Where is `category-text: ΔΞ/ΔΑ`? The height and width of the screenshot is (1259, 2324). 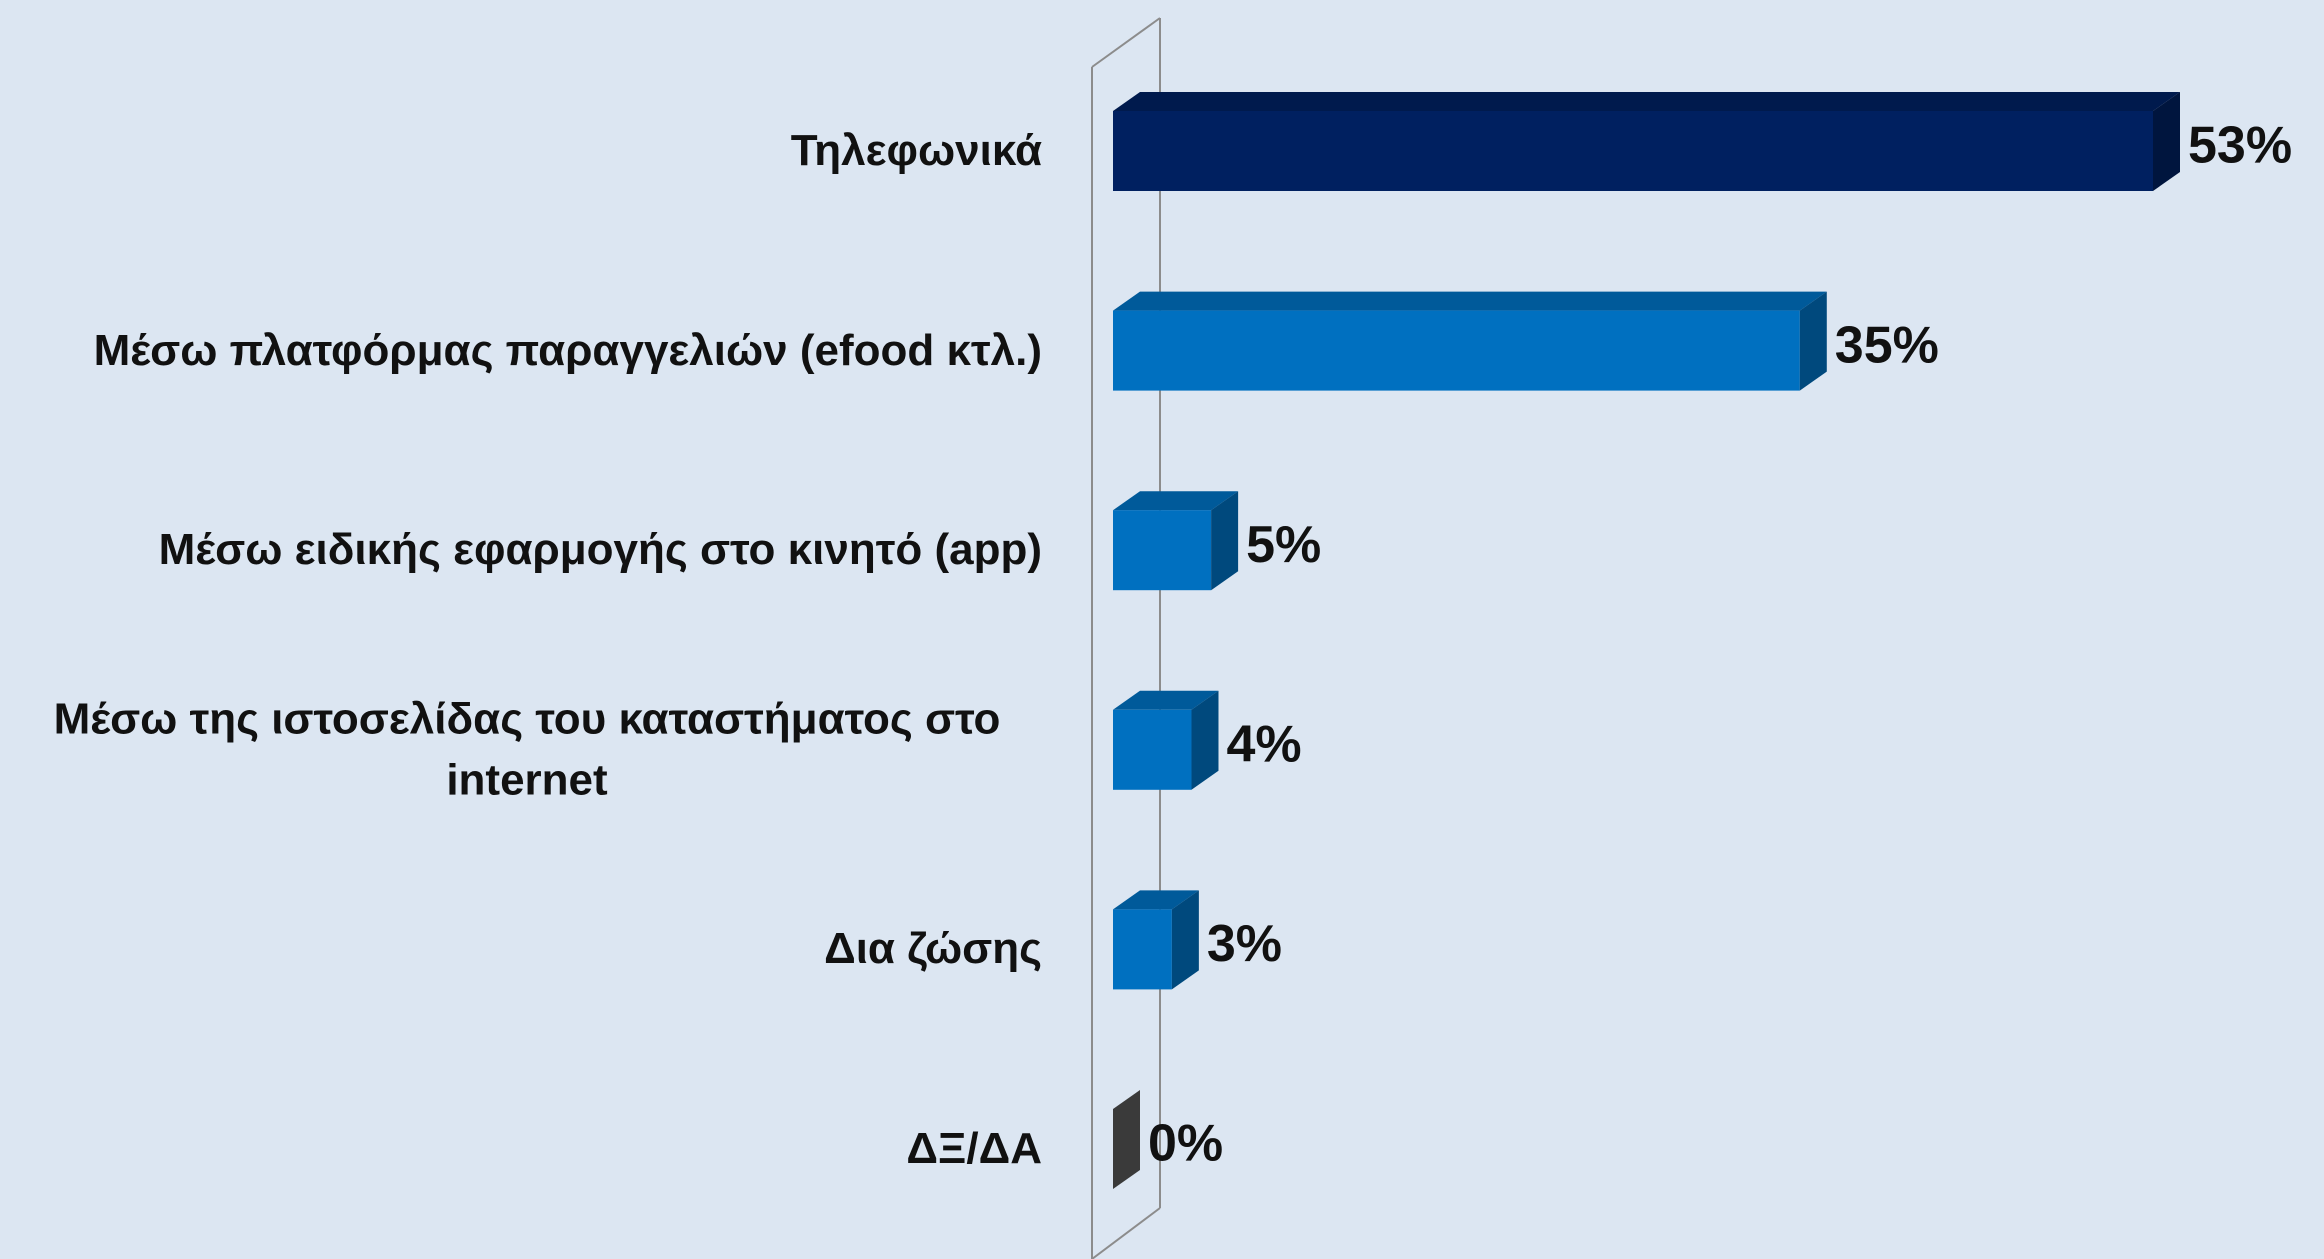 category-text: ΔΞ/ΔΑ is located at coordinates (974, 1149).